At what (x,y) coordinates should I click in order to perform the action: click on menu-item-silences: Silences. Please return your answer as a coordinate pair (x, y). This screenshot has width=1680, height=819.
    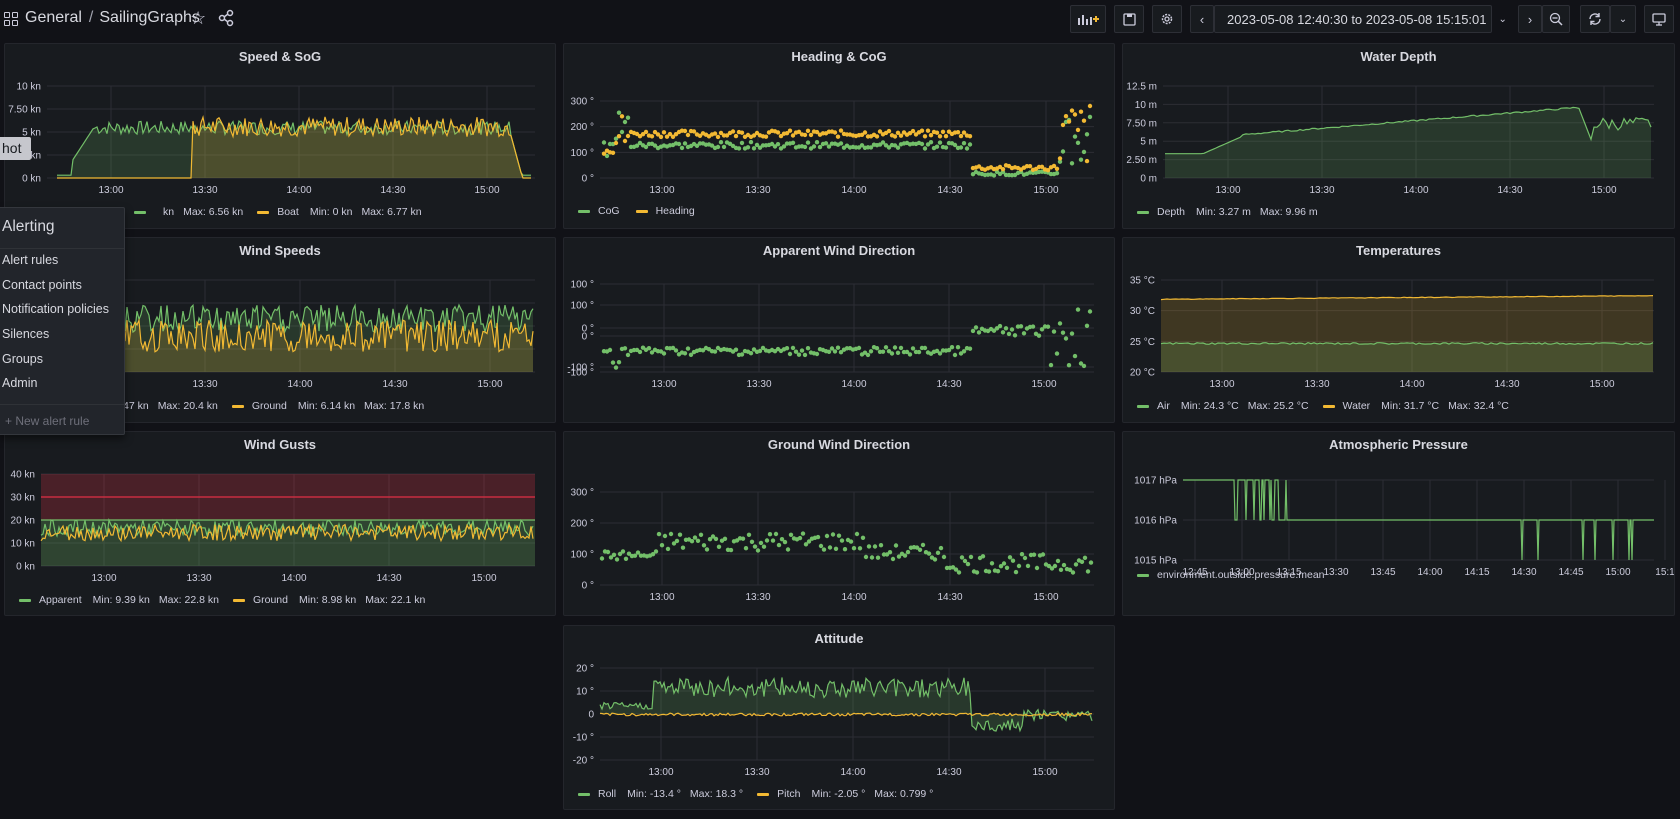
    Looking at the image, I should click on (26, 334).